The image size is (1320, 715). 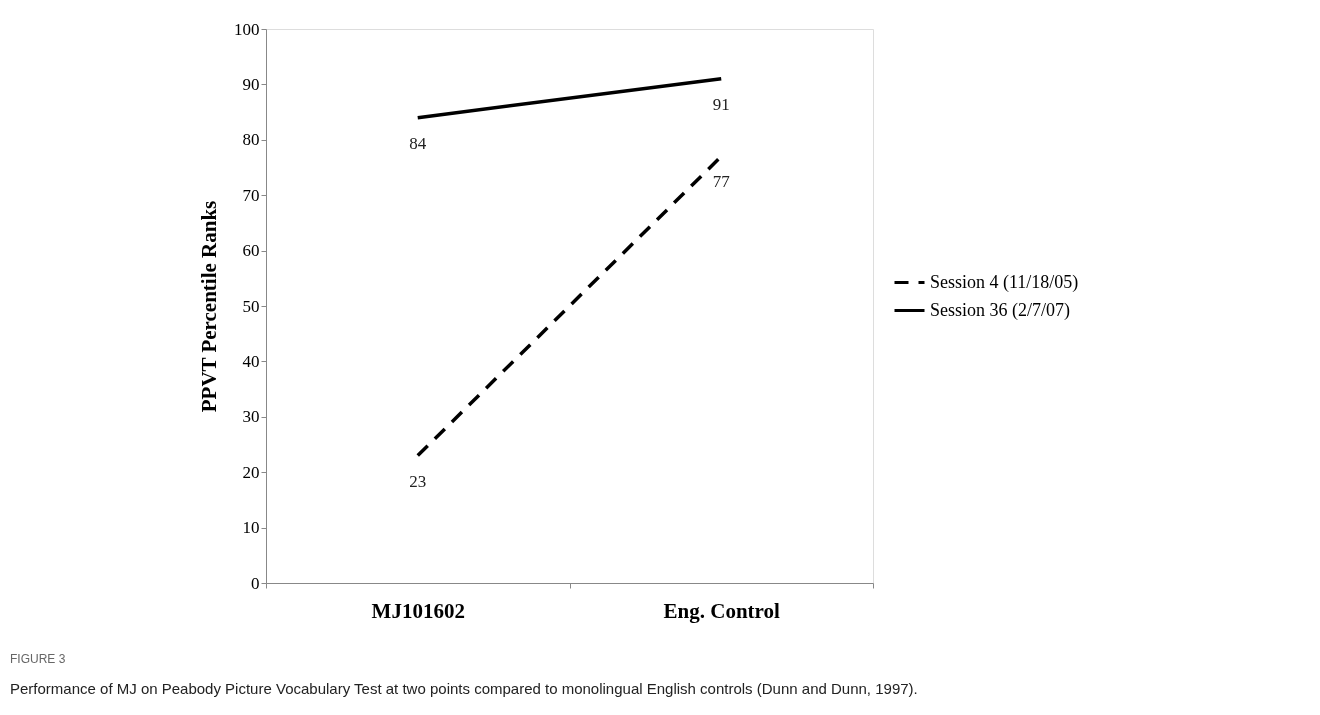 What do you see at coordinates (251, 417) in the screenshot?
I see `y-tick-label: 30` at bounding box center [251, 417].